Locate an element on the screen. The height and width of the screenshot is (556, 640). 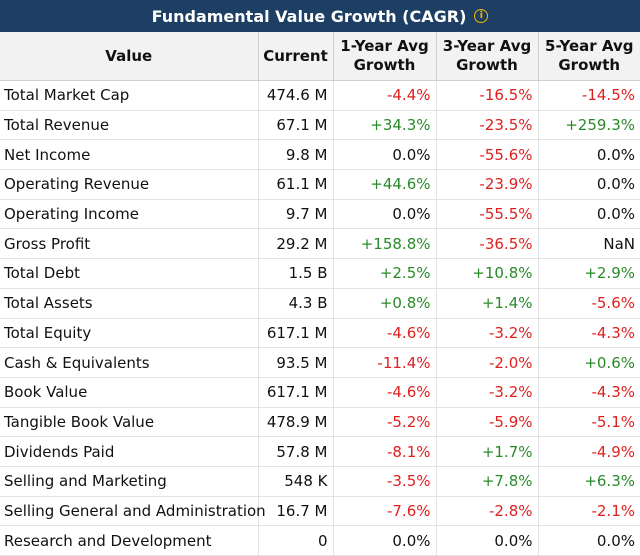
current-value-cell: 93.5 M is located at coordinates (295, 362).